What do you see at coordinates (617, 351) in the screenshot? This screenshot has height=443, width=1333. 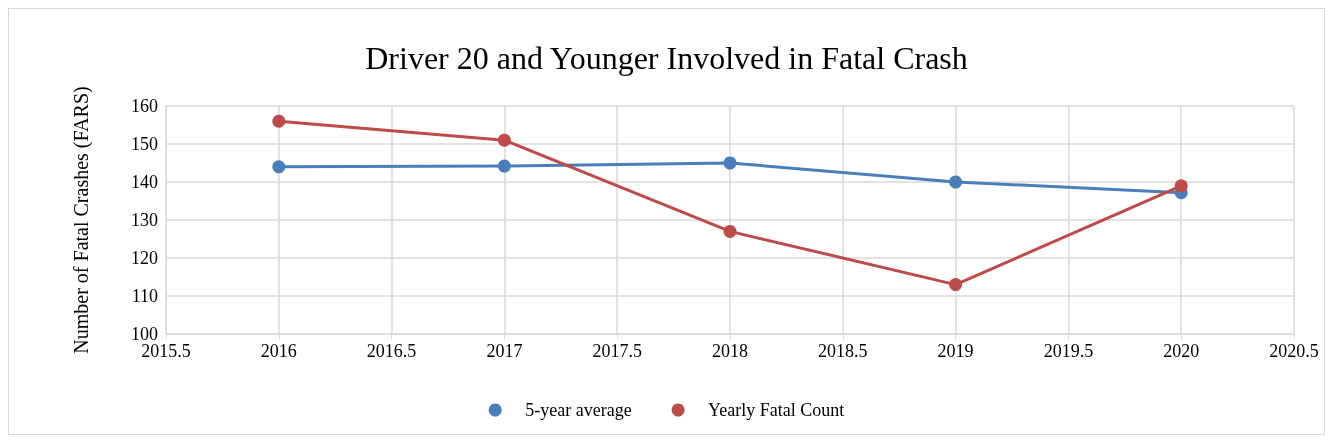 I see `x-tick-label: 2017.5` at bounding box center [617, 351].